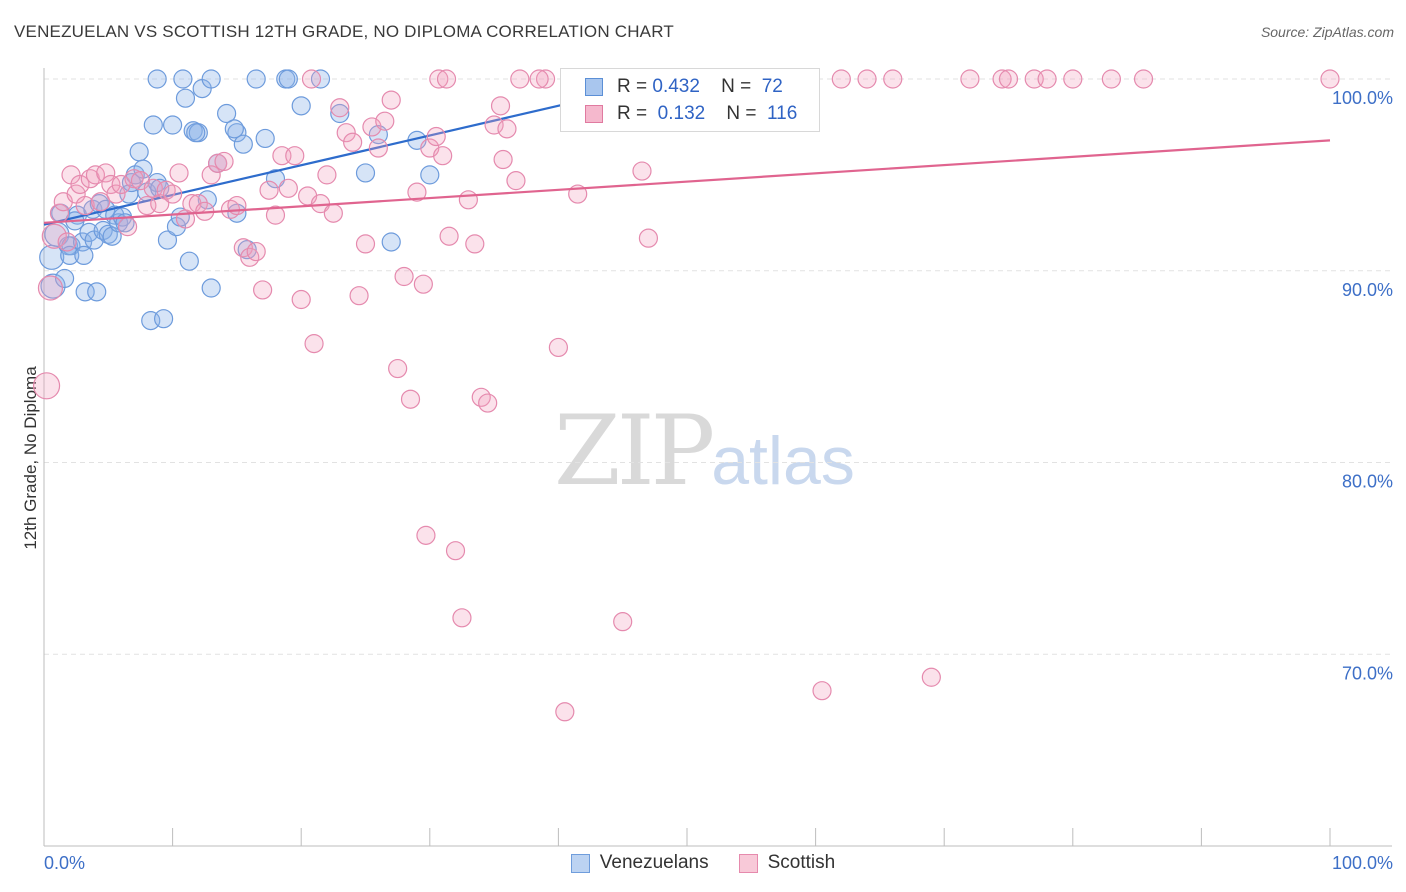 The height and width of the screenshot is (892, 1406). What do you see at coordinates (748, 863) in the screenshot?
I see `legend-swatch-scottish` at bounding box center [748, 863].